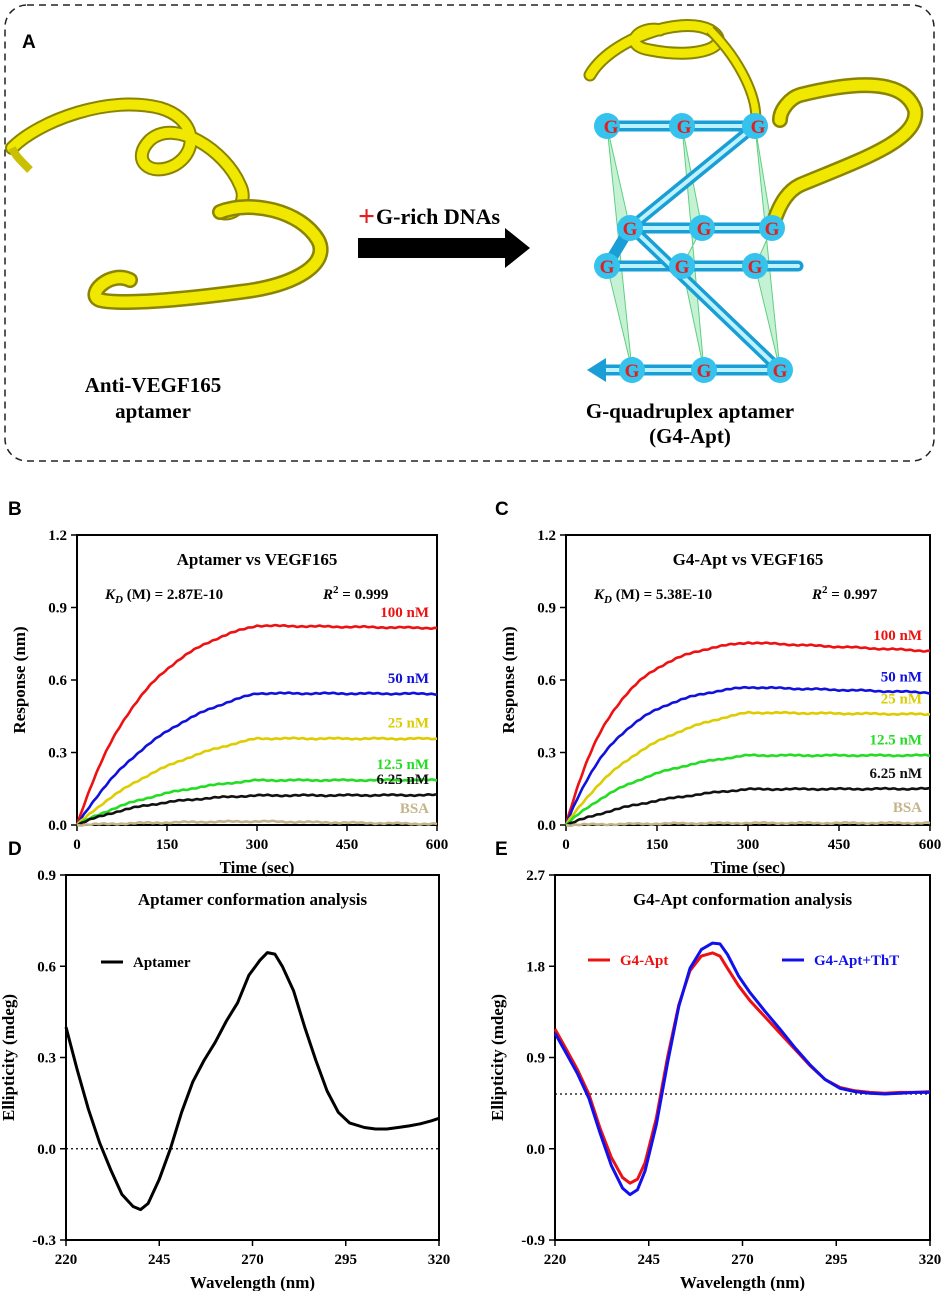 This screenshot has height=1291, width=941. Describe the element at coordinates (690, 436) in the screenshot. I see `g4-label-line2: (G4-Apt)` at that location.